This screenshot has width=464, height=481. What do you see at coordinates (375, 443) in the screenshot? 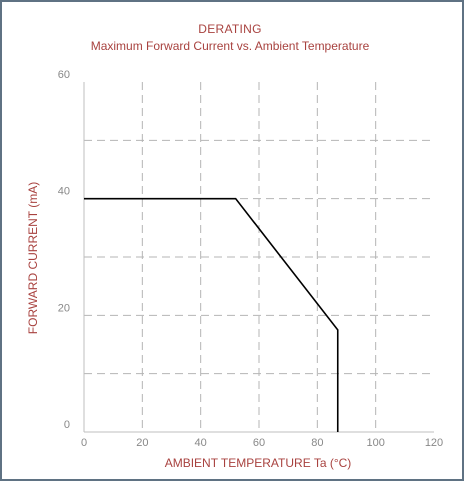
I see `x-tick-label-100: 100` at bounding box center [375, 443].